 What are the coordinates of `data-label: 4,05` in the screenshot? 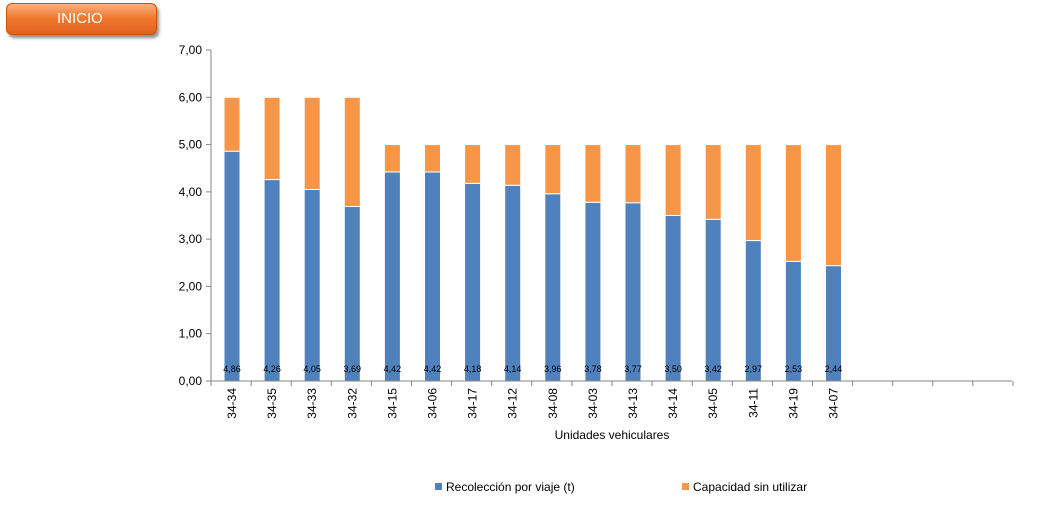 It's located at (312, 369).